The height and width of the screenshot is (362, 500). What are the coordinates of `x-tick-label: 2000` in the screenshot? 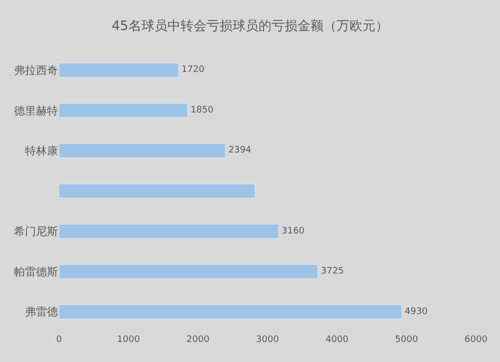 It's located at (198, 340).